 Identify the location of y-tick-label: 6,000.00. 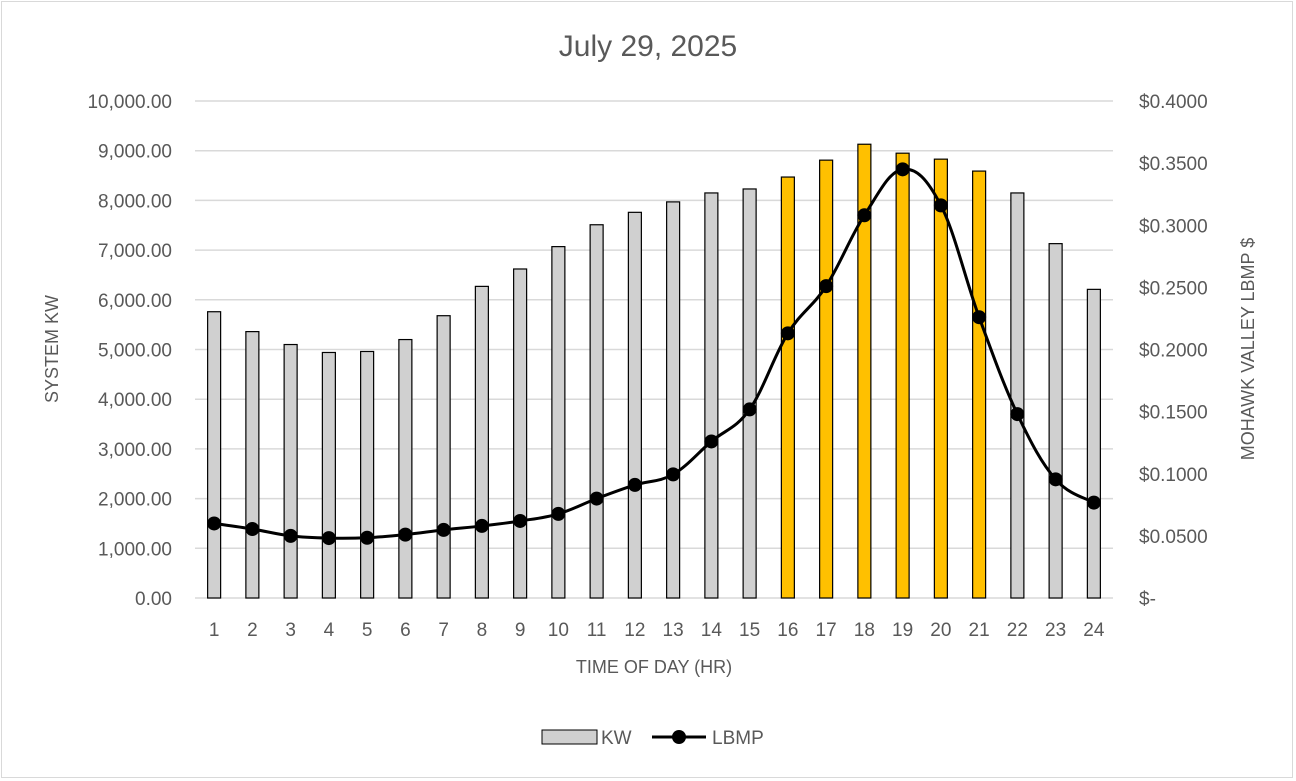
(135, 301).